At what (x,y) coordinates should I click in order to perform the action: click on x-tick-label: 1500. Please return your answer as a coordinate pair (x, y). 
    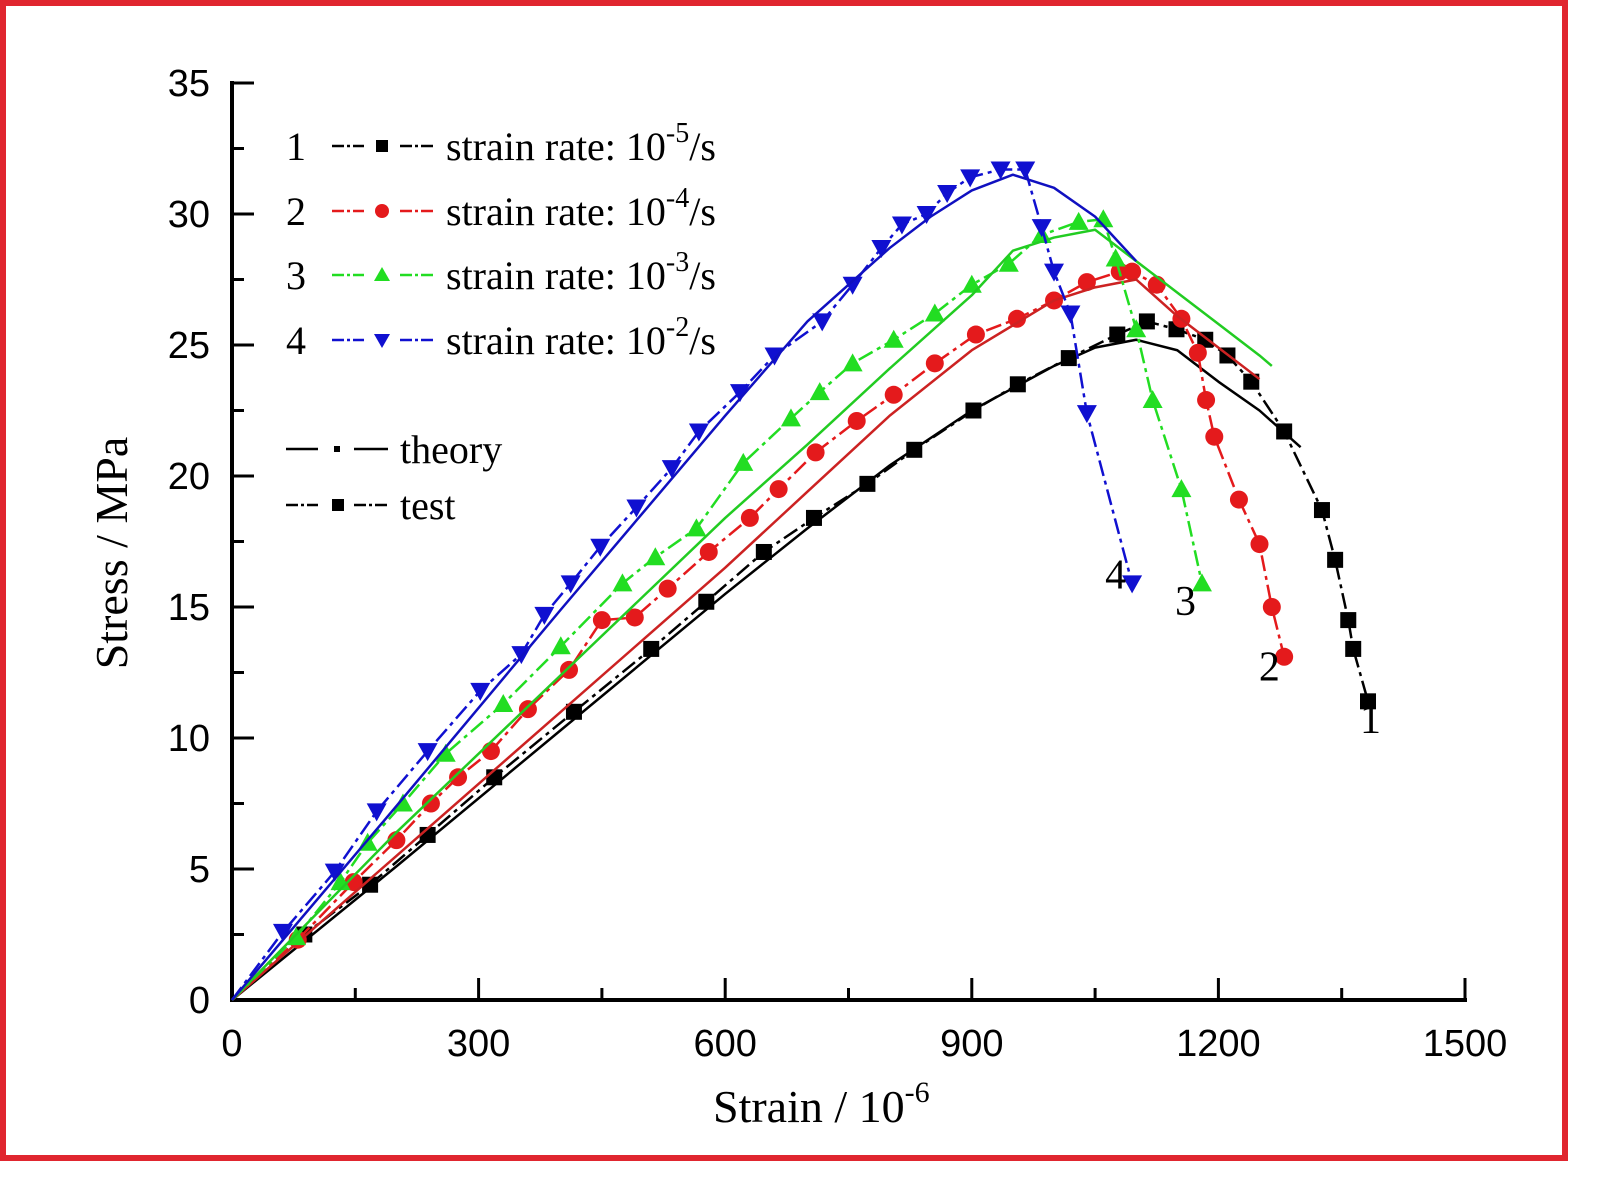
    Looking at the image, I should click on (1465, 1044).